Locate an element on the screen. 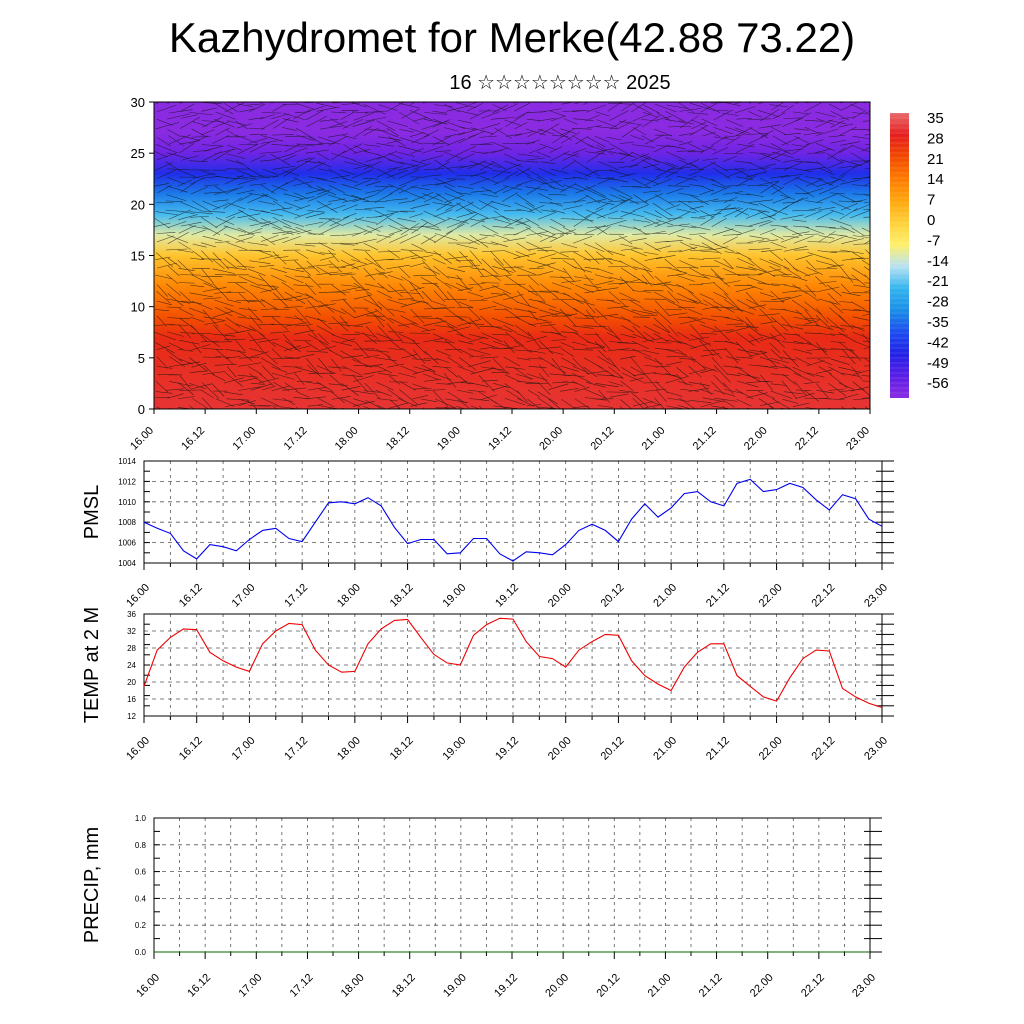 Image resolution: width=1024 pixels, height=1024 pixels. y-tick-label: 1010 is located at coordinates (127, 502).